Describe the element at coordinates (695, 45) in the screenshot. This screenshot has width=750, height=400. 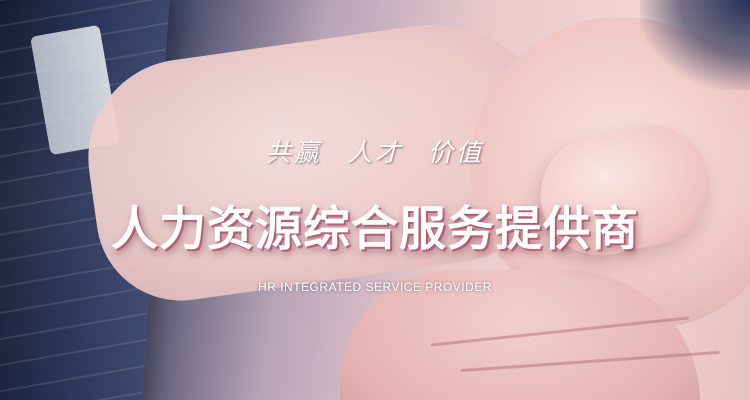
I see `background-shadow` at that location.